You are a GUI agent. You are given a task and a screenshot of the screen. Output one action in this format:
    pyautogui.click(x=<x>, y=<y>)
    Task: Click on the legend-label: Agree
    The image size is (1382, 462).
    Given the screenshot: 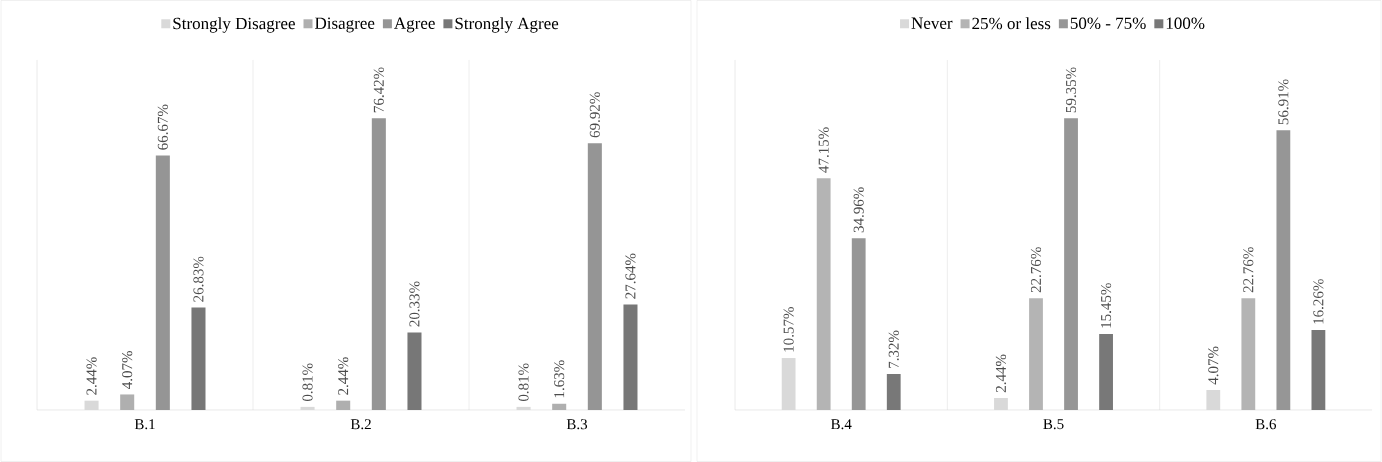 What is the action you would take?
    pyautogui.click(x=414, y=25)
    